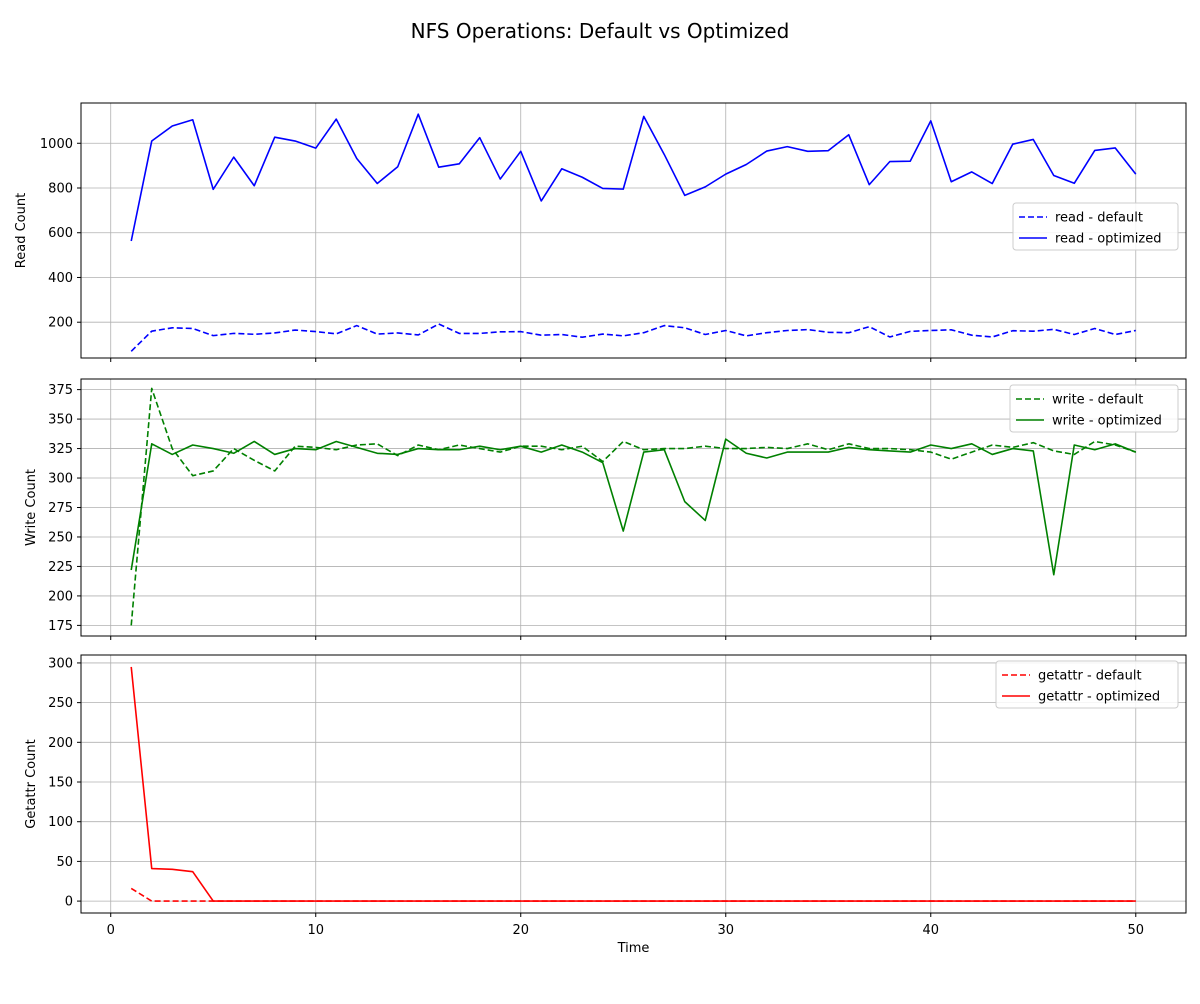  What do you see at coordinates (69, 902) in the screenshot?
I see `y-tick-label: 0` at bounding box center [69, 902].